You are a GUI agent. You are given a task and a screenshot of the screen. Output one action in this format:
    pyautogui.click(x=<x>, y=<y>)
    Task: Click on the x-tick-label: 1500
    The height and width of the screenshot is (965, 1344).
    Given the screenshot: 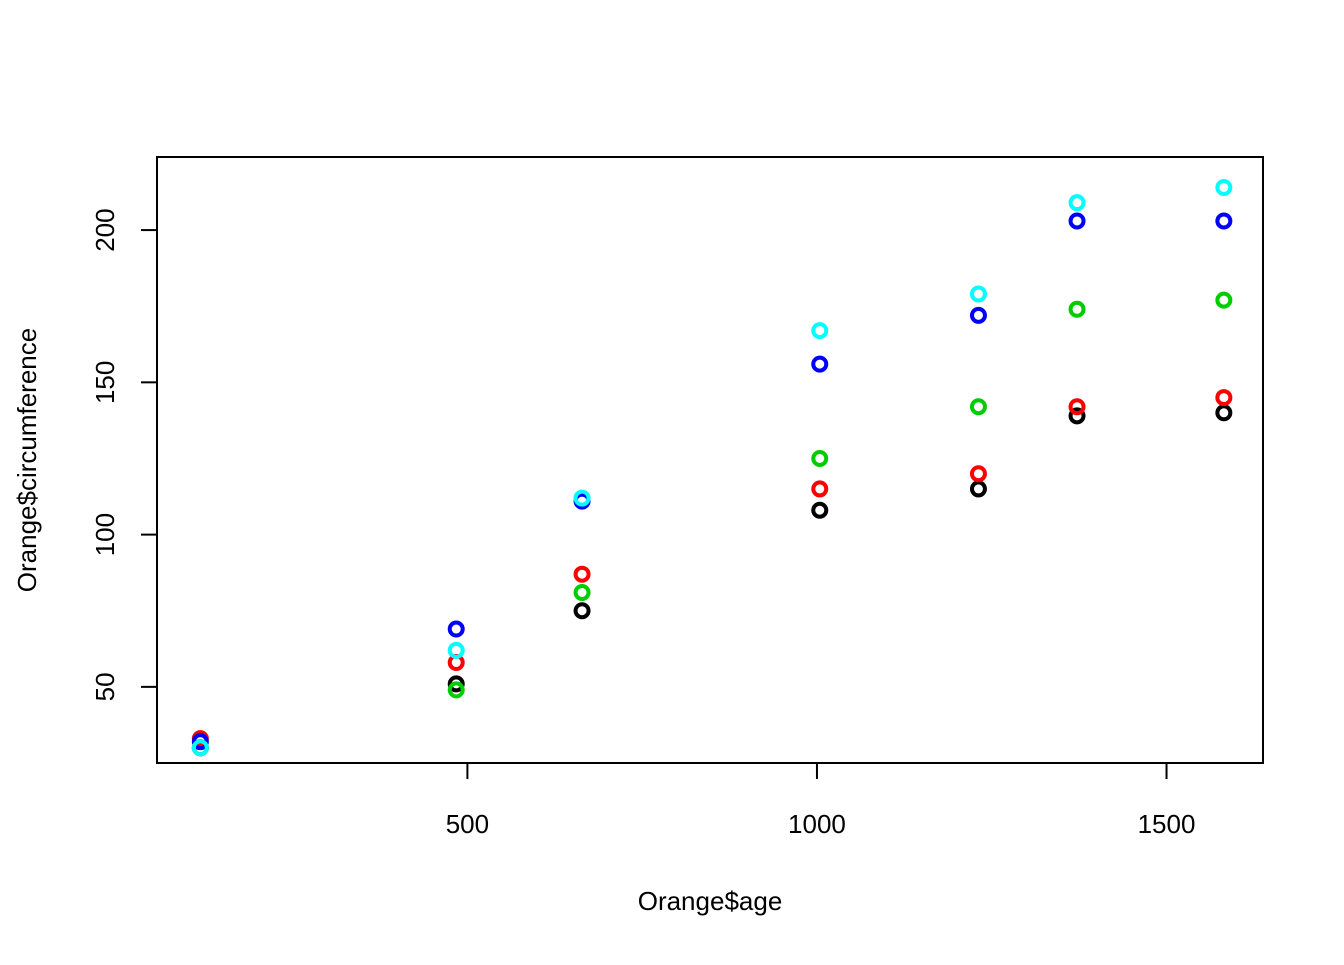 What is the action you would take?
    pyautogui.click(x=1167, y=824)
    